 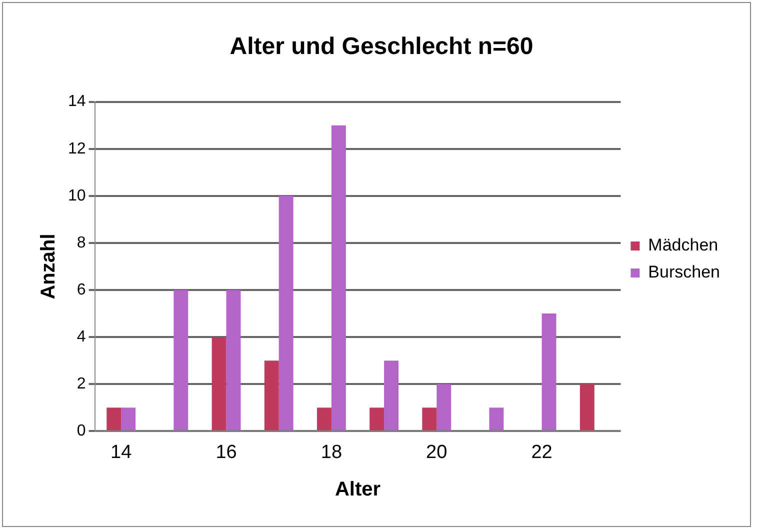 I want to click on x-tick-label: 22, so click(x=541, y=452).